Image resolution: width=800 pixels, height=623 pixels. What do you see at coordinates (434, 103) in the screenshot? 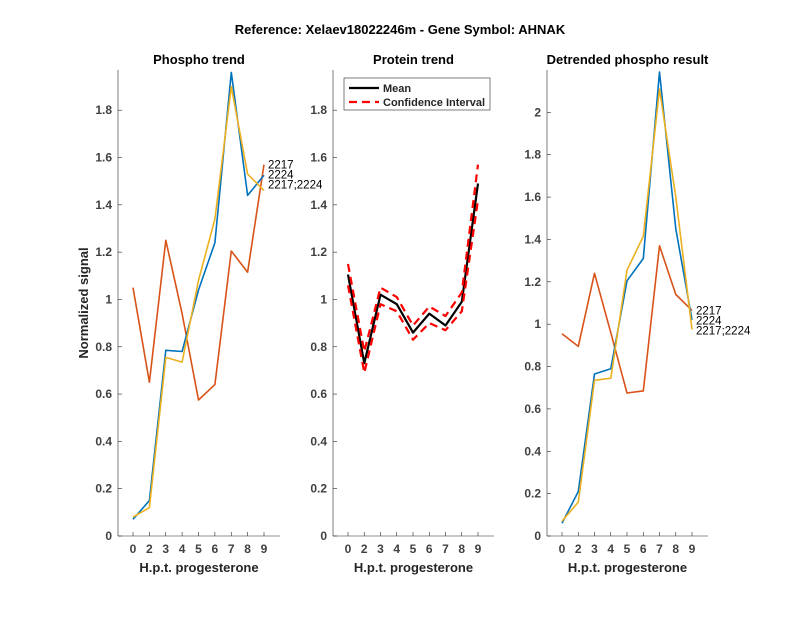
I see `legend-entry: Confidence Interval` at bounding box center [434, 103].